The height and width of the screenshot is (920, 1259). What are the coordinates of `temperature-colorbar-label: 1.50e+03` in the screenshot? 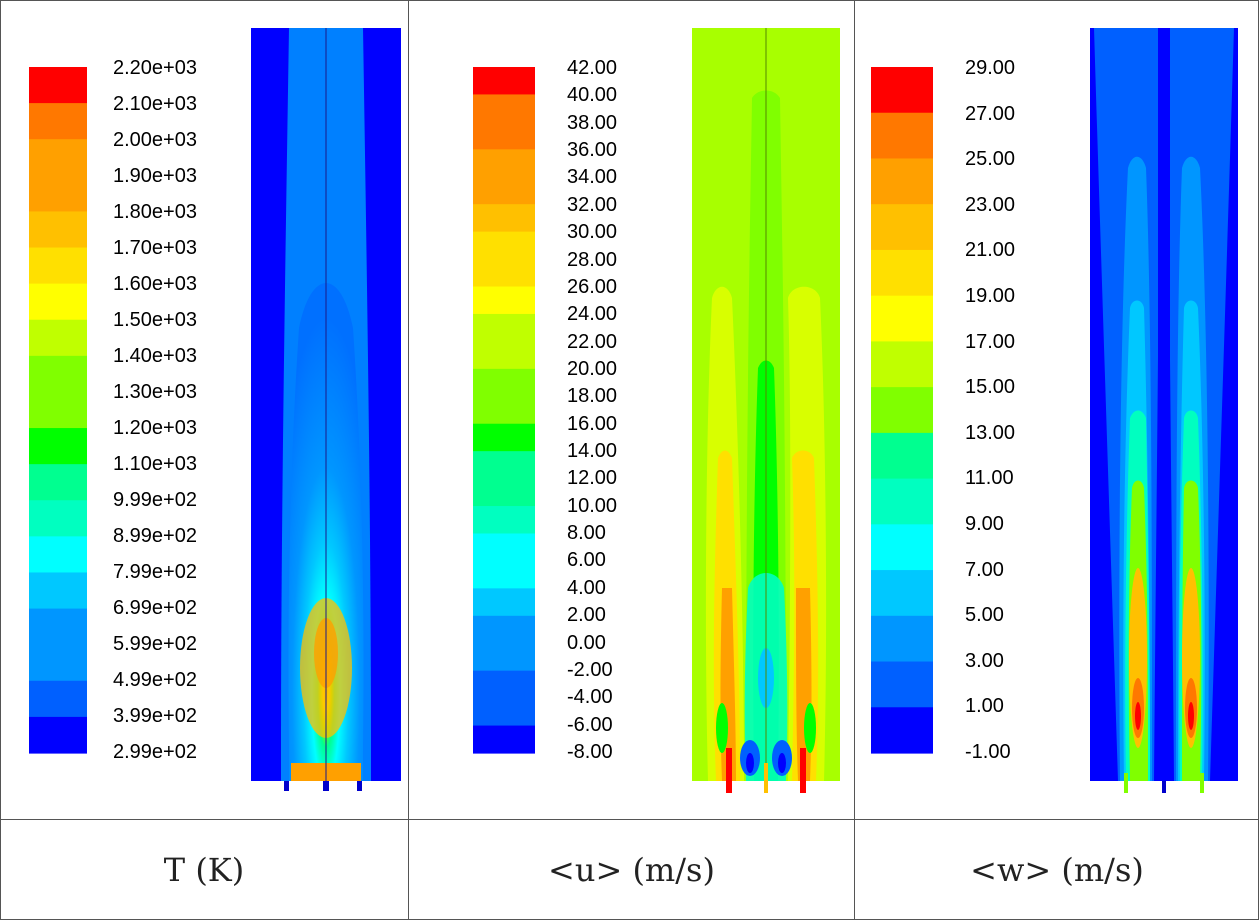 It's located at (155, 320).